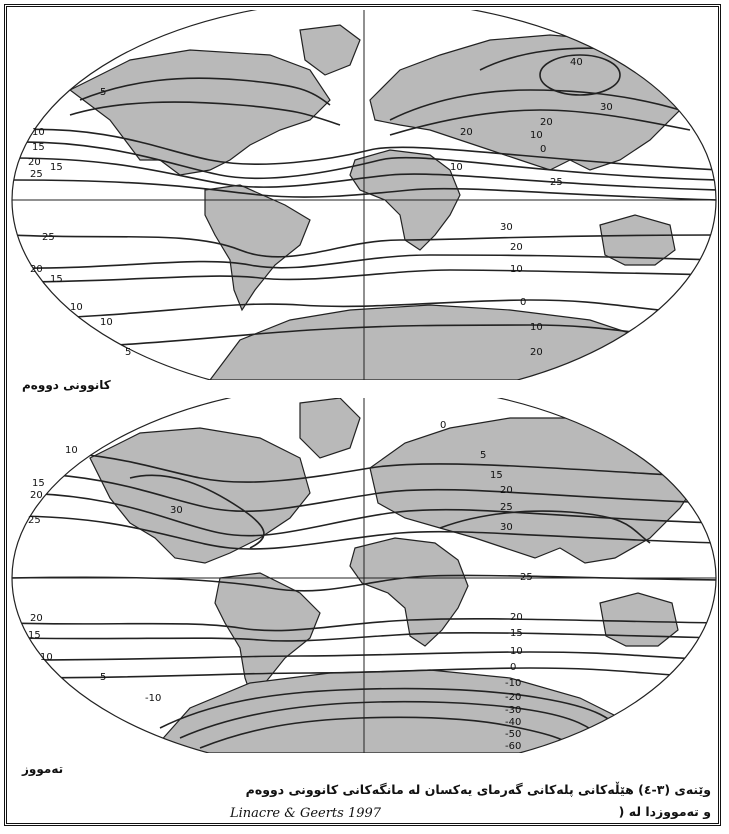  What do you see at coordinates (513, 734) in the screenshot?
I see `isotherm-label: -50` at bounding box center [513, 734].